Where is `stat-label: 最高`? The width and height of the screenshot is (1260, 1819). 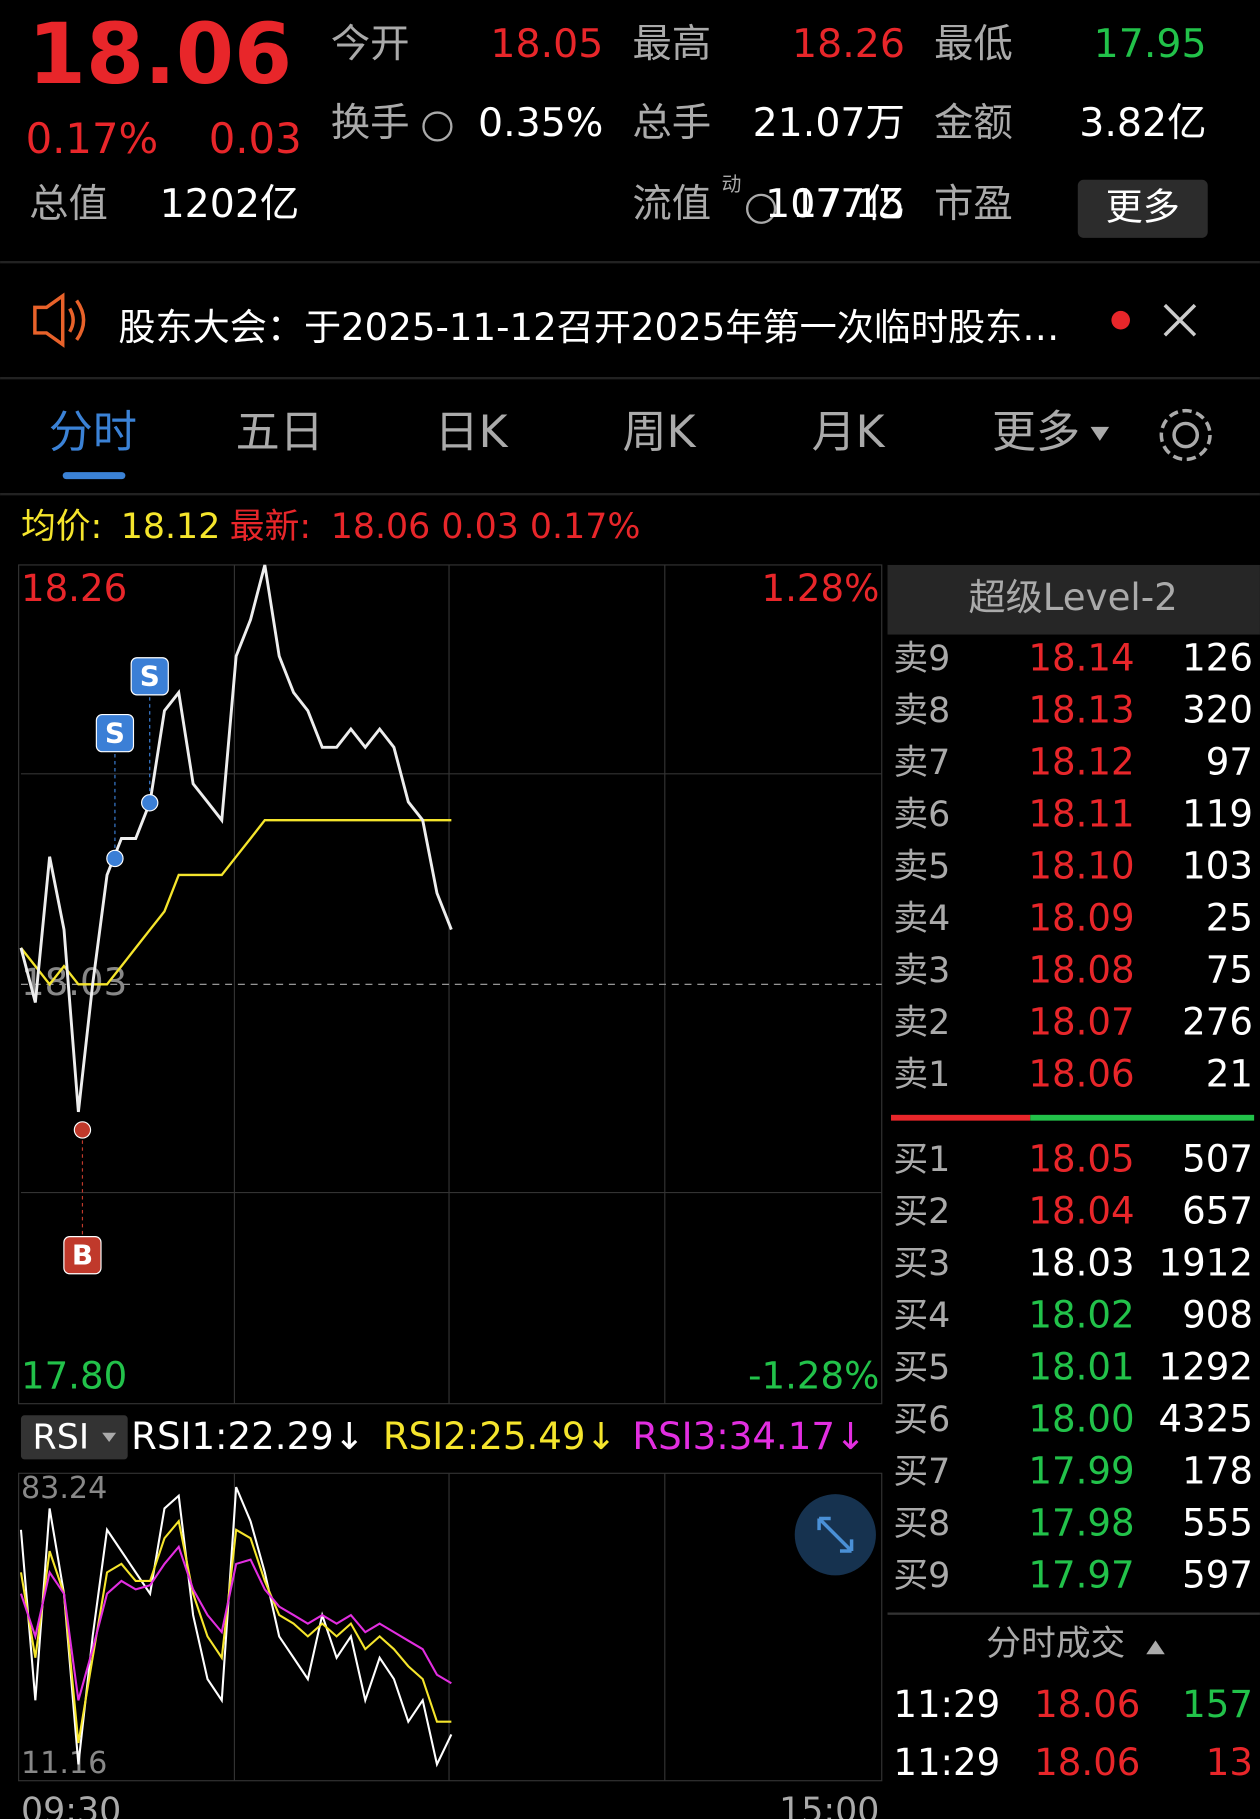 stat-label: 最高 is located at coordinates (671, 44).